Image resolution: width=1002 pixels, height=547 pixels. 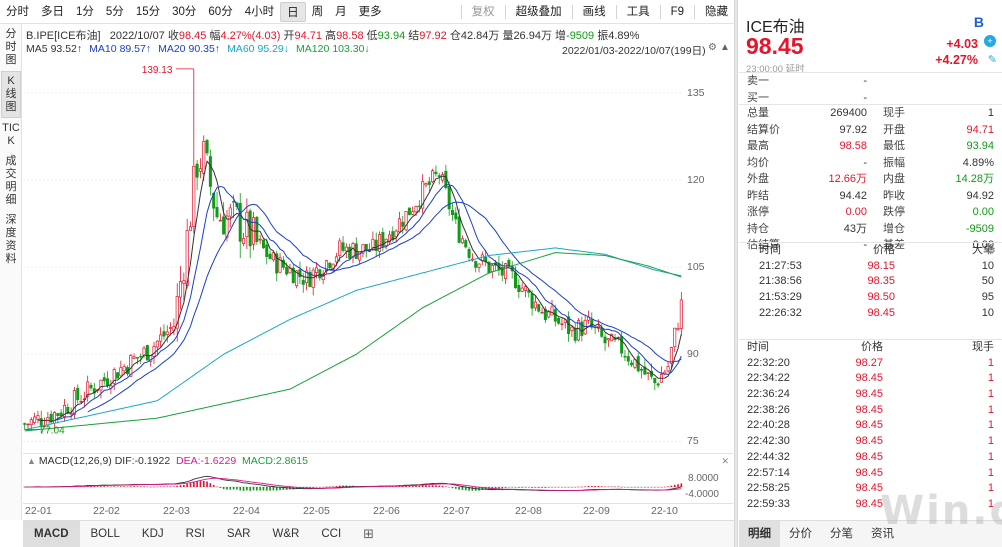 What do you see at coordinates (11, 134) in the screenshot?
I see `side-tab-2: TICK` at bounding box center [11, 134].